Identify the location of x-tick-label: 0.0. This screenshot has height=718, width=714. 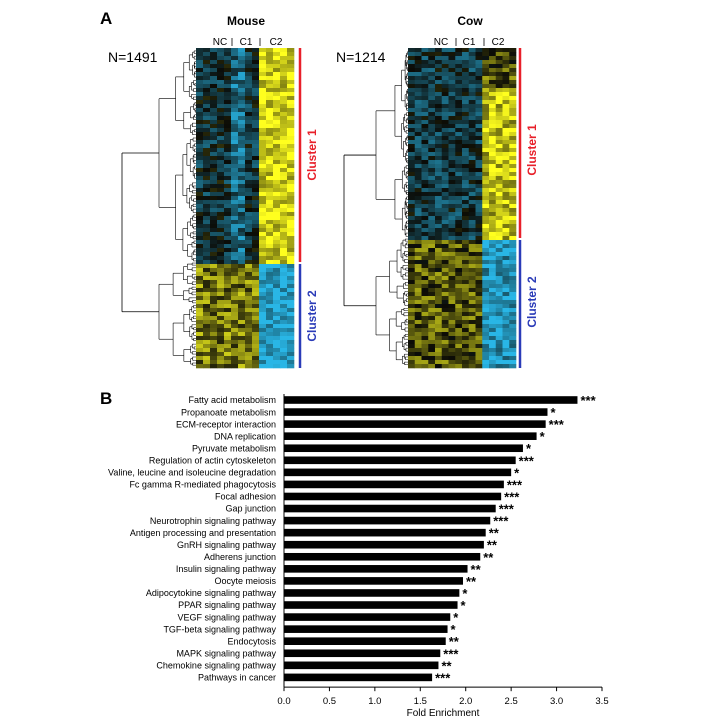
(283, 701).